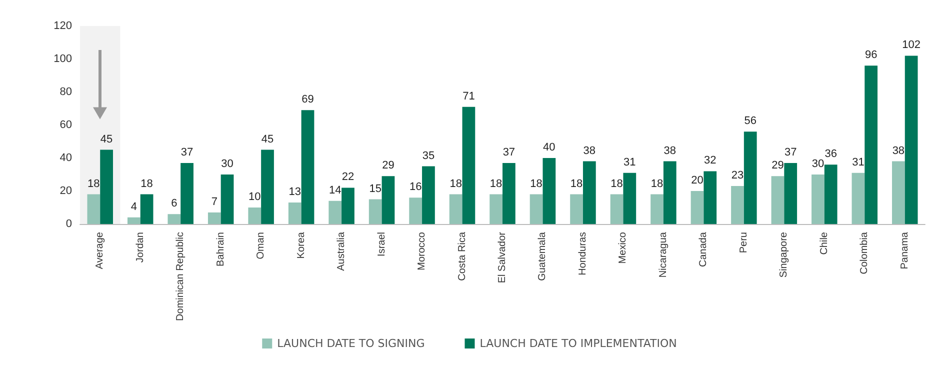 The image size is (939, 372). Describe the element at coordinates (335, 190) in the screenshot. I see `data-label: 14` at that location.